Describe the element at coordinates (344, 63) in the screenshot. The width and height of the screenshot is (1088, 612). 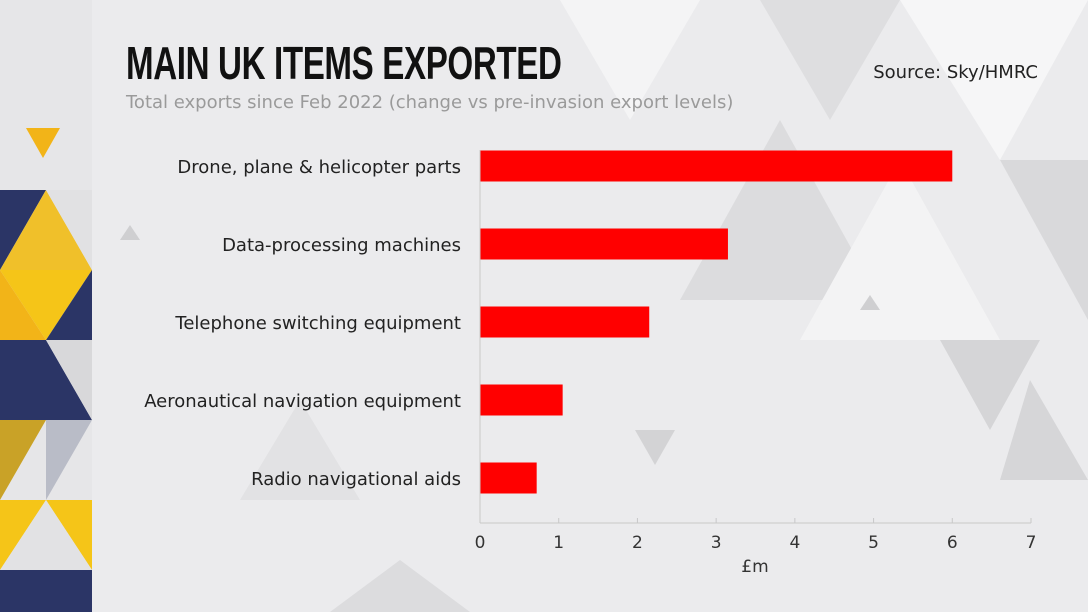
I see `chart-title: MAIN UK ITEMS EXPORTED` at that location.